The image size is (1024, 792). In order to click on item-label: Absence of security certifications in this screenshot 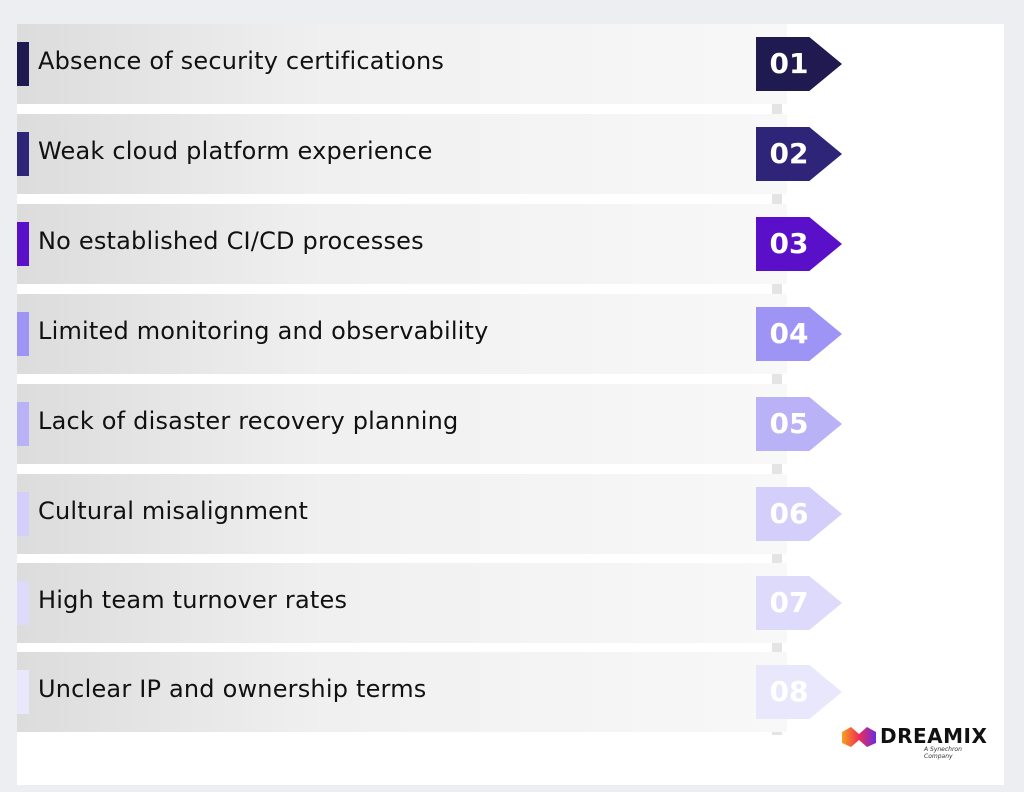, I will do `click(241, 61)`.